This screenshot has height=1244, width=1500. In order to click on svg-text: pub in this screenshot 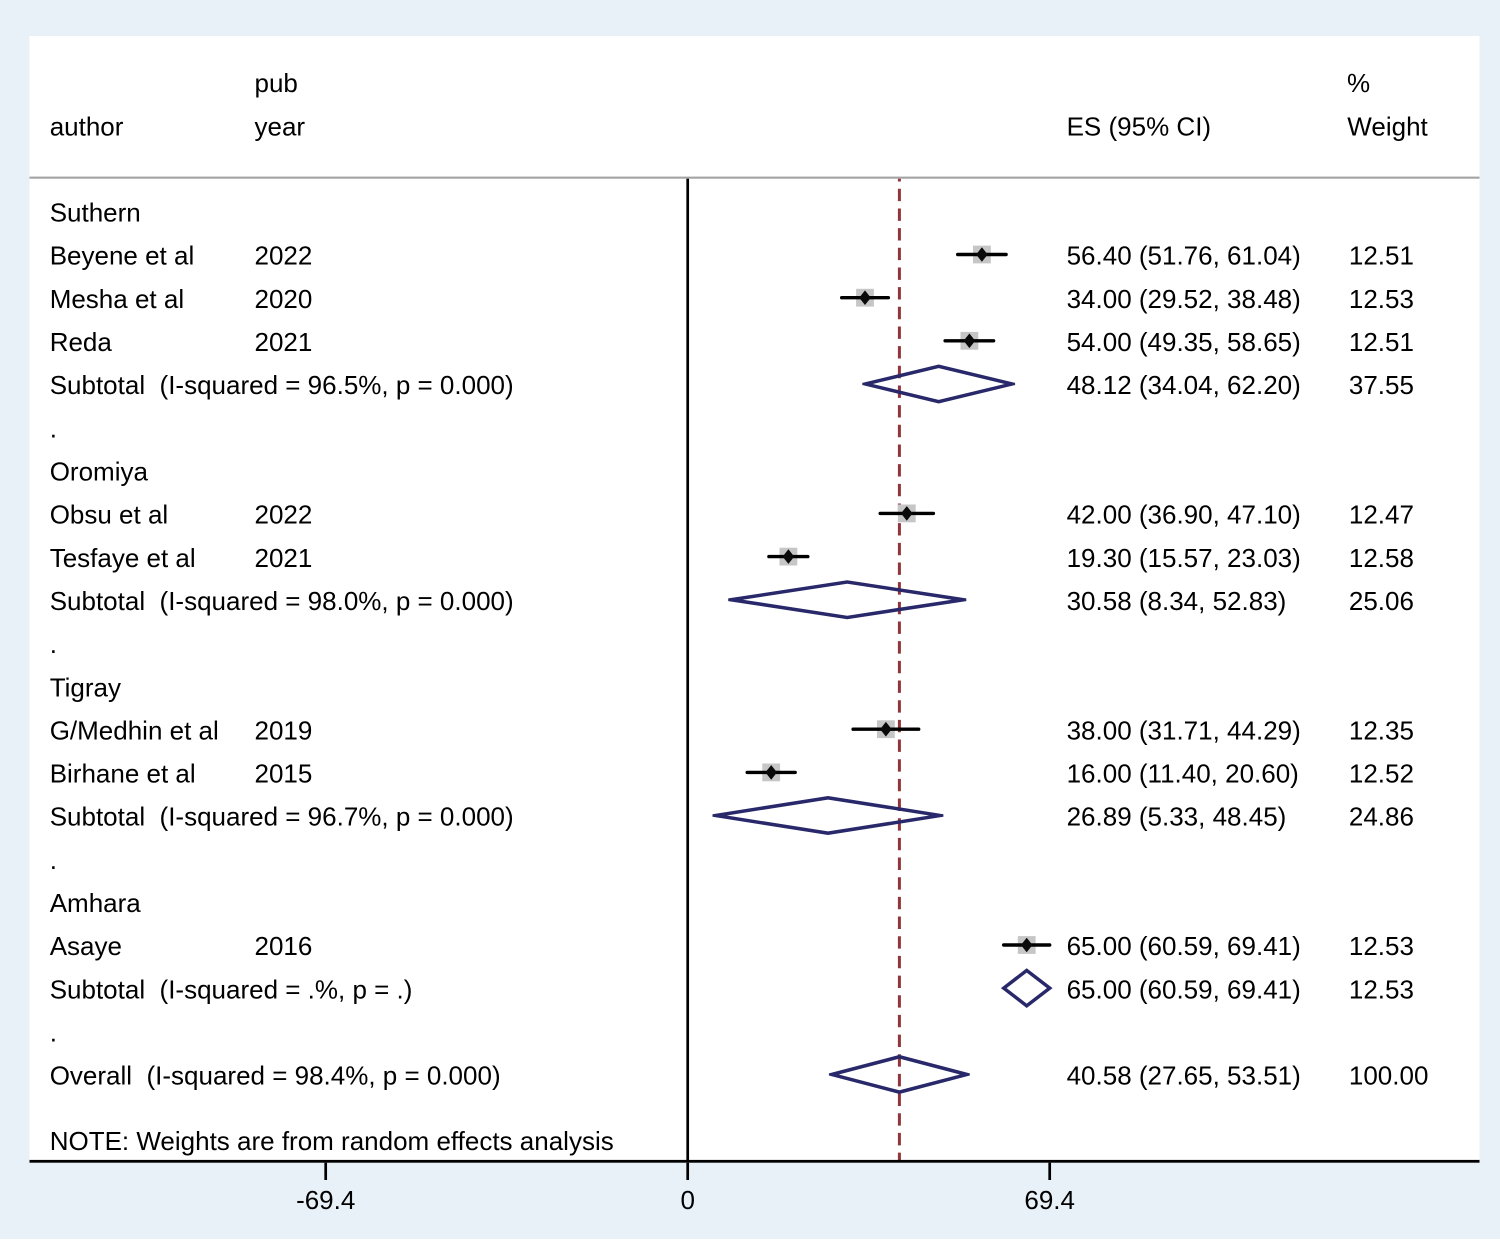, I will do `click(276, 83)`.